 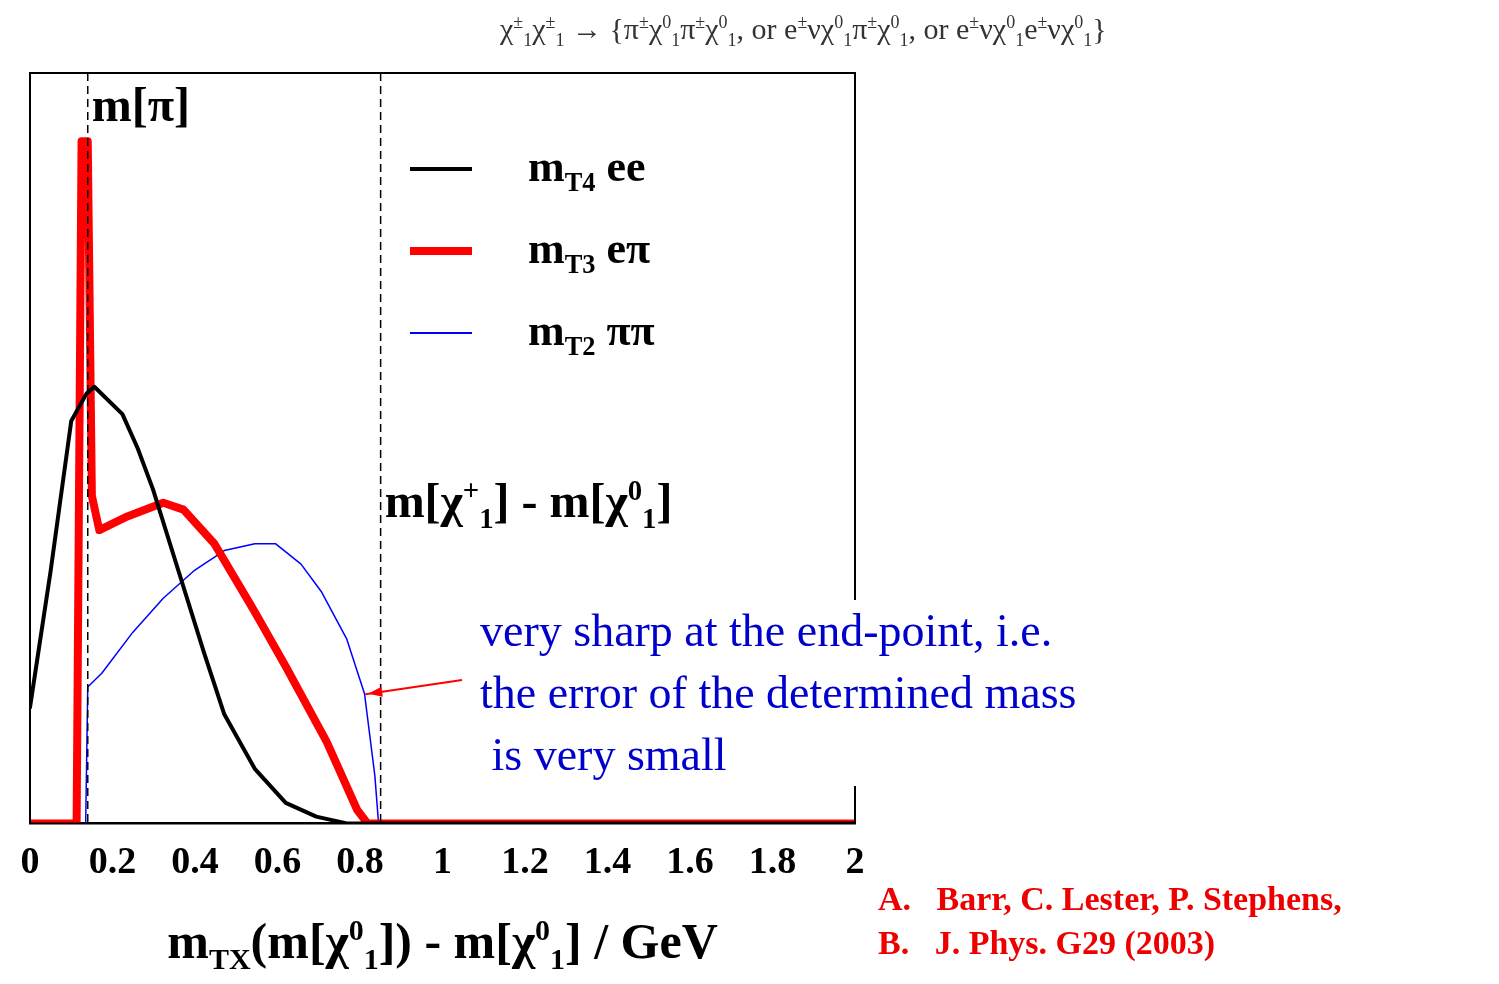 What do you see at coordinates (112, 860) in the screenshot?
I see `x-tick-label: 0.2` at bounding box center [112, 860].